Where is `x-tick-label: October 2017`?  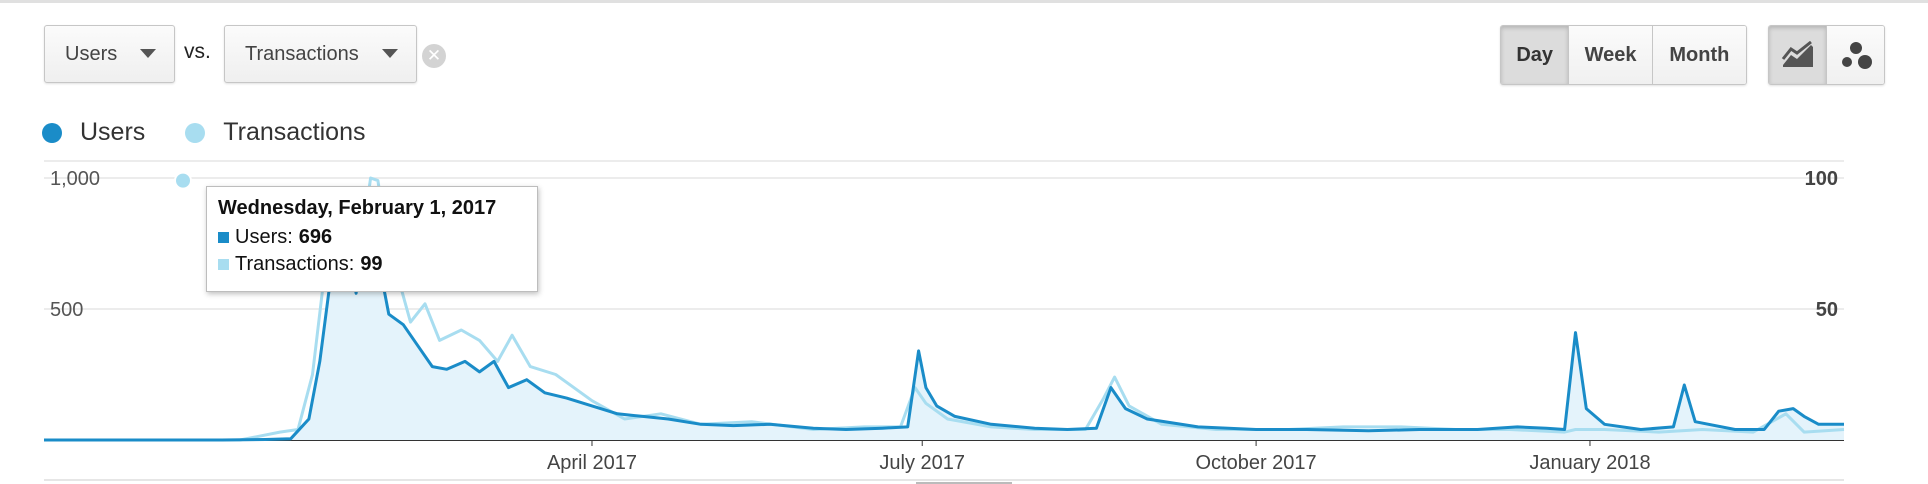 x-tick-label: October 2017 is located at coordinates (1255, 463).